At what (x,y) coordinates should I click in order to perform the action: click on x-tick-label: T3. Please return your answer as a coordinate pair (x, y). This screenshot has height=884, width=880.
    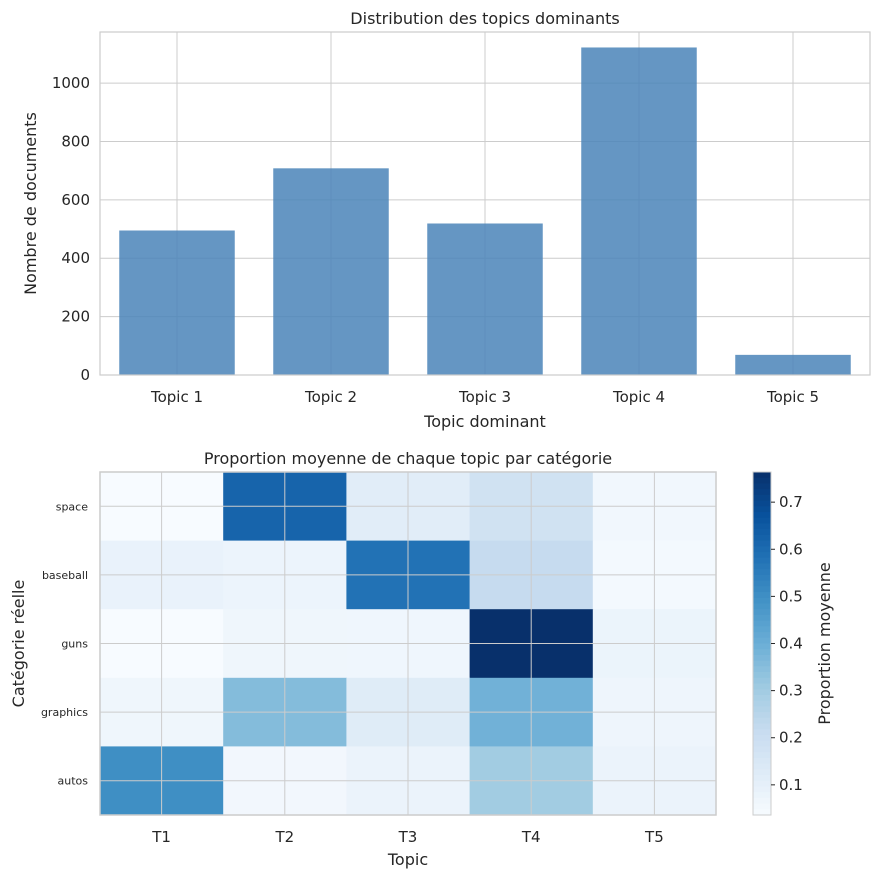
    Looking at the image, I should click on (408, 837).